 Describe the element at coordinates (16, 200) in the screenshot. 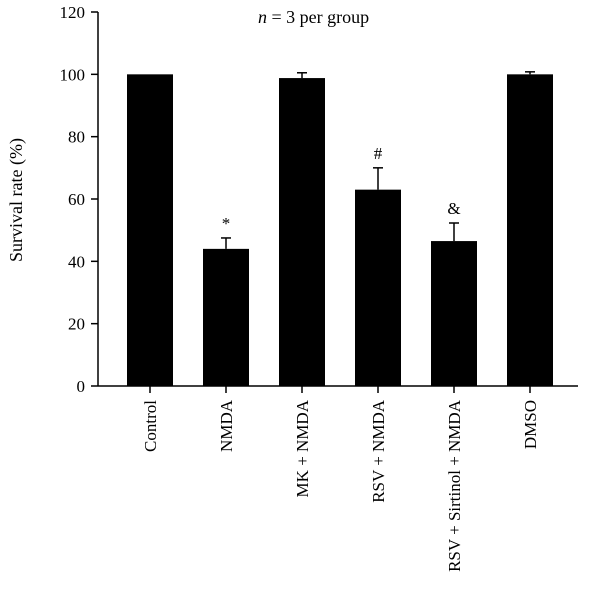

I see `y-axis-title: Survival rate (%)` at that location.